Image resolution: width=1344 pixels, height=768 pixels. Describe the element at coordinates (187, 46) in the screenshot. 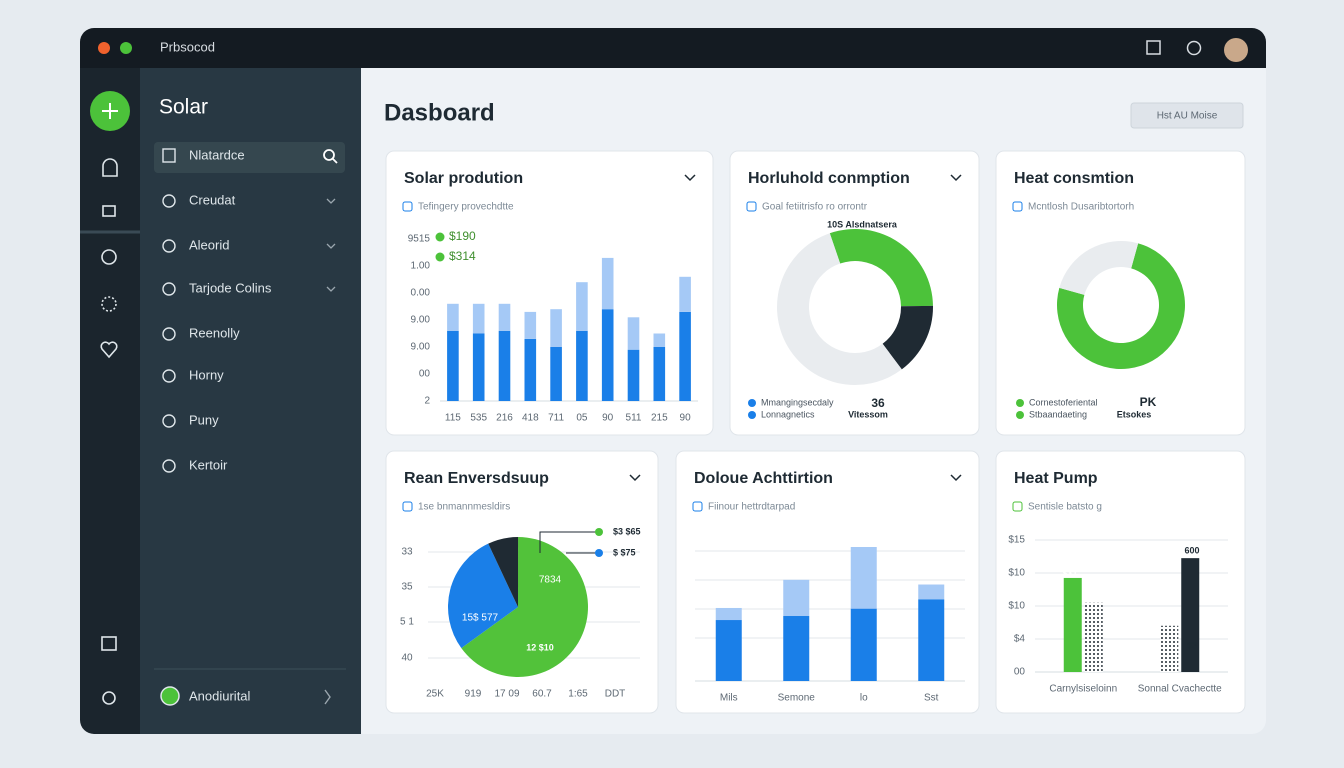

I see `window-title: Prbsocod` at that location.